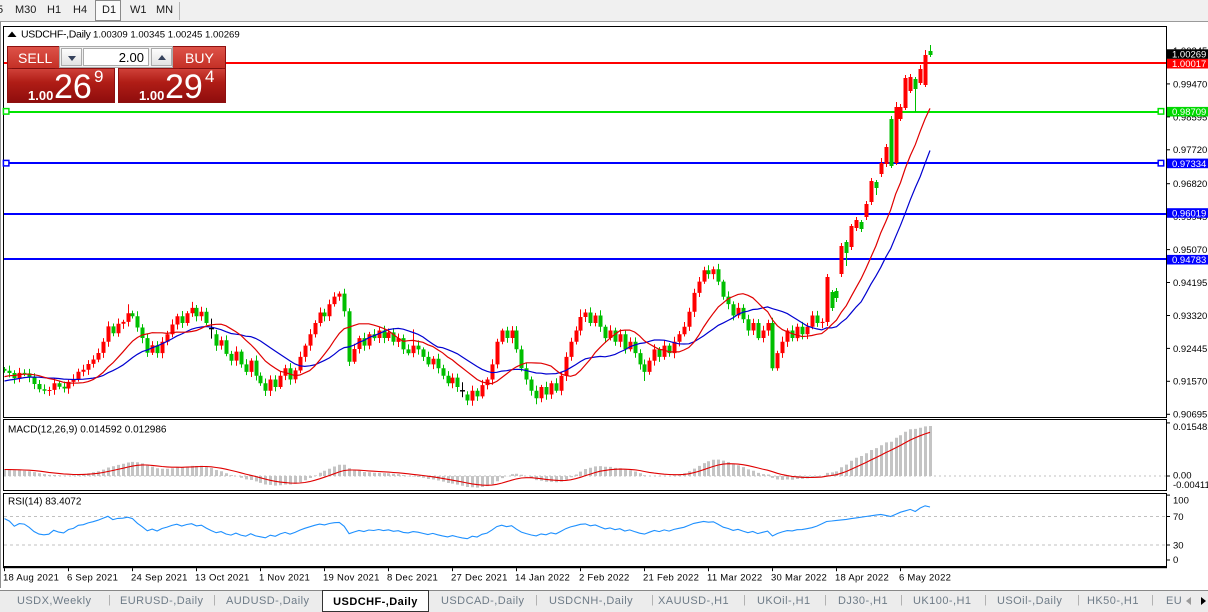  I want to click on svg-text: 19 Nov 2021, so click(351, 578).